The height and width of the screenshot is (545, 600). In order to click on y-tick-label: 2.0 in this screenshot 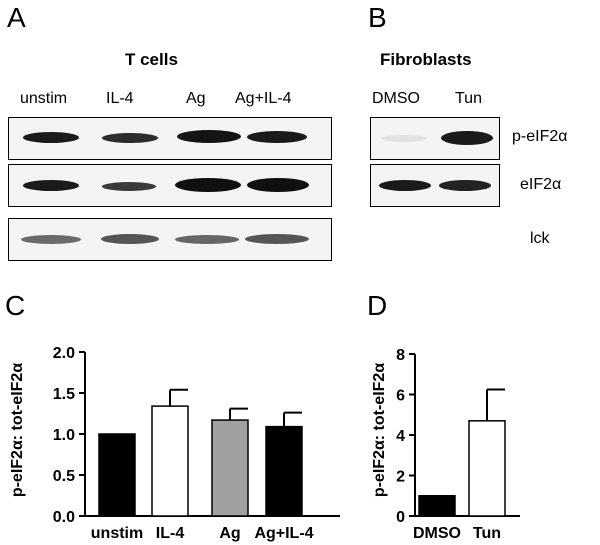, I will do `click(64, 353)`.